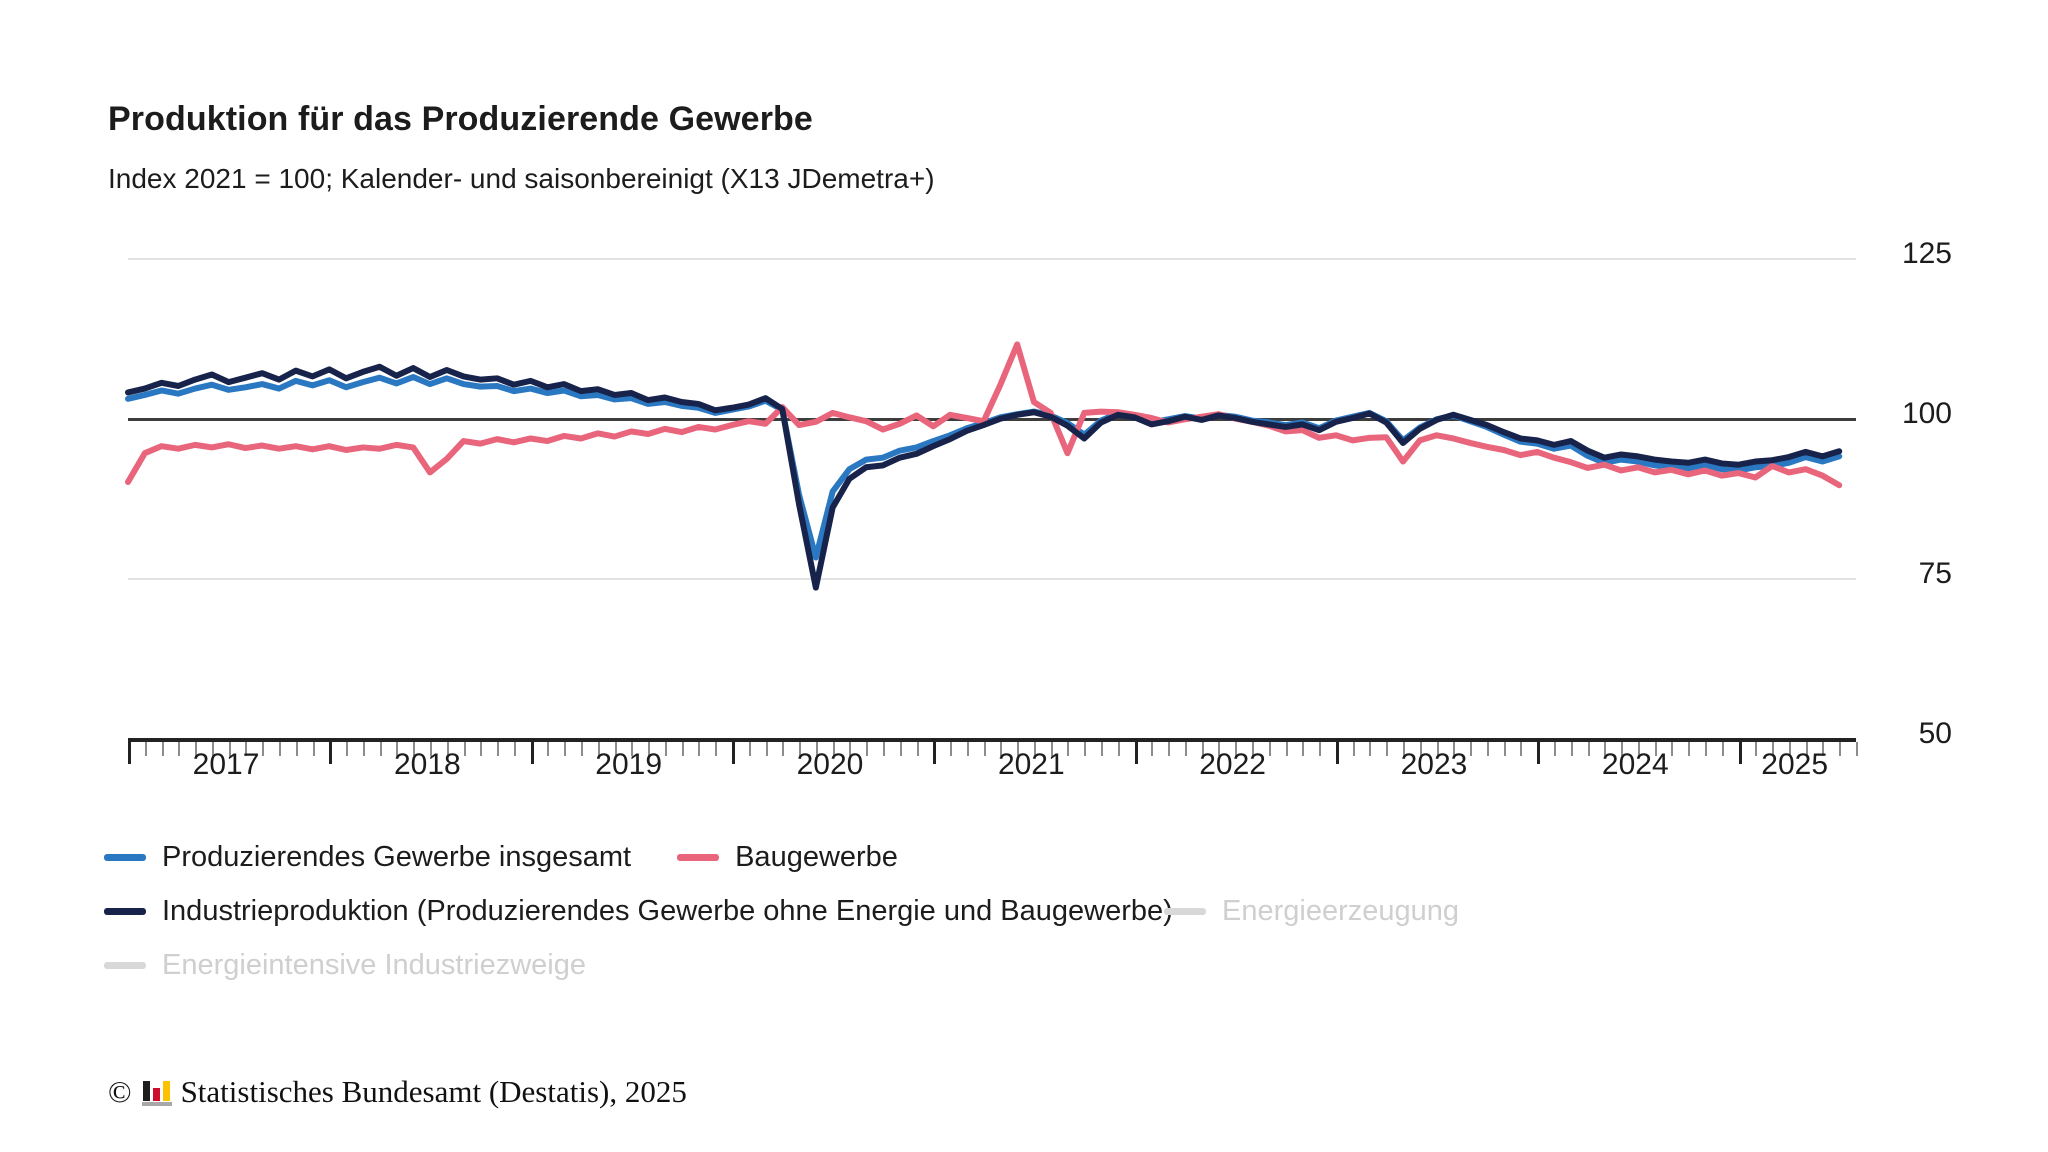 This screenshot has height=1152, width=2048. I want to click on legend-item-baugewerbe: Baugewerbe, so click(787, 857).